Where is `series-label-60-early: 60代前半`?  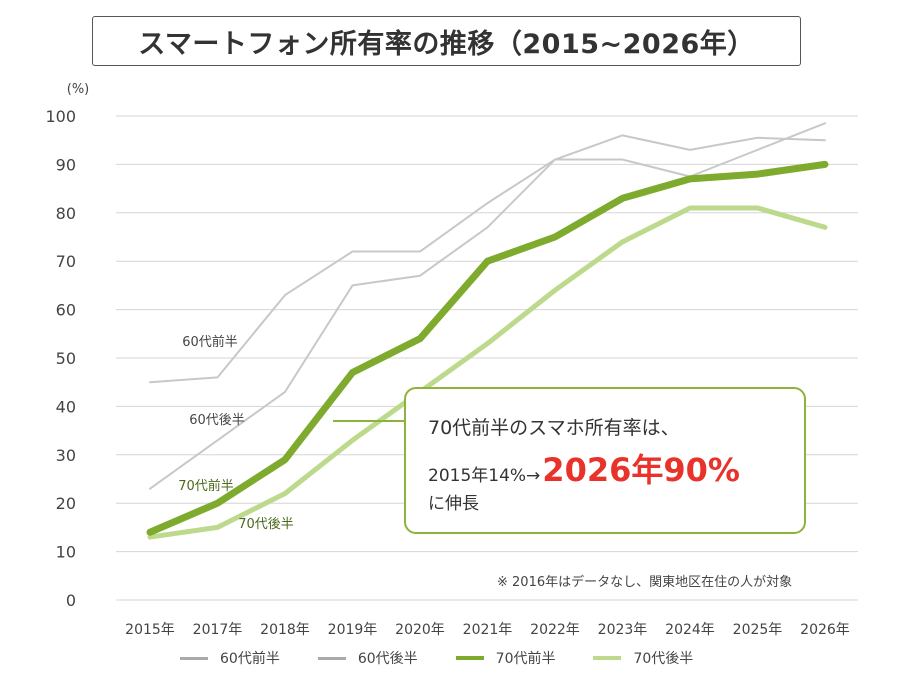
series-label-60-early: 60代前半 is located at coordinates (210, 342).